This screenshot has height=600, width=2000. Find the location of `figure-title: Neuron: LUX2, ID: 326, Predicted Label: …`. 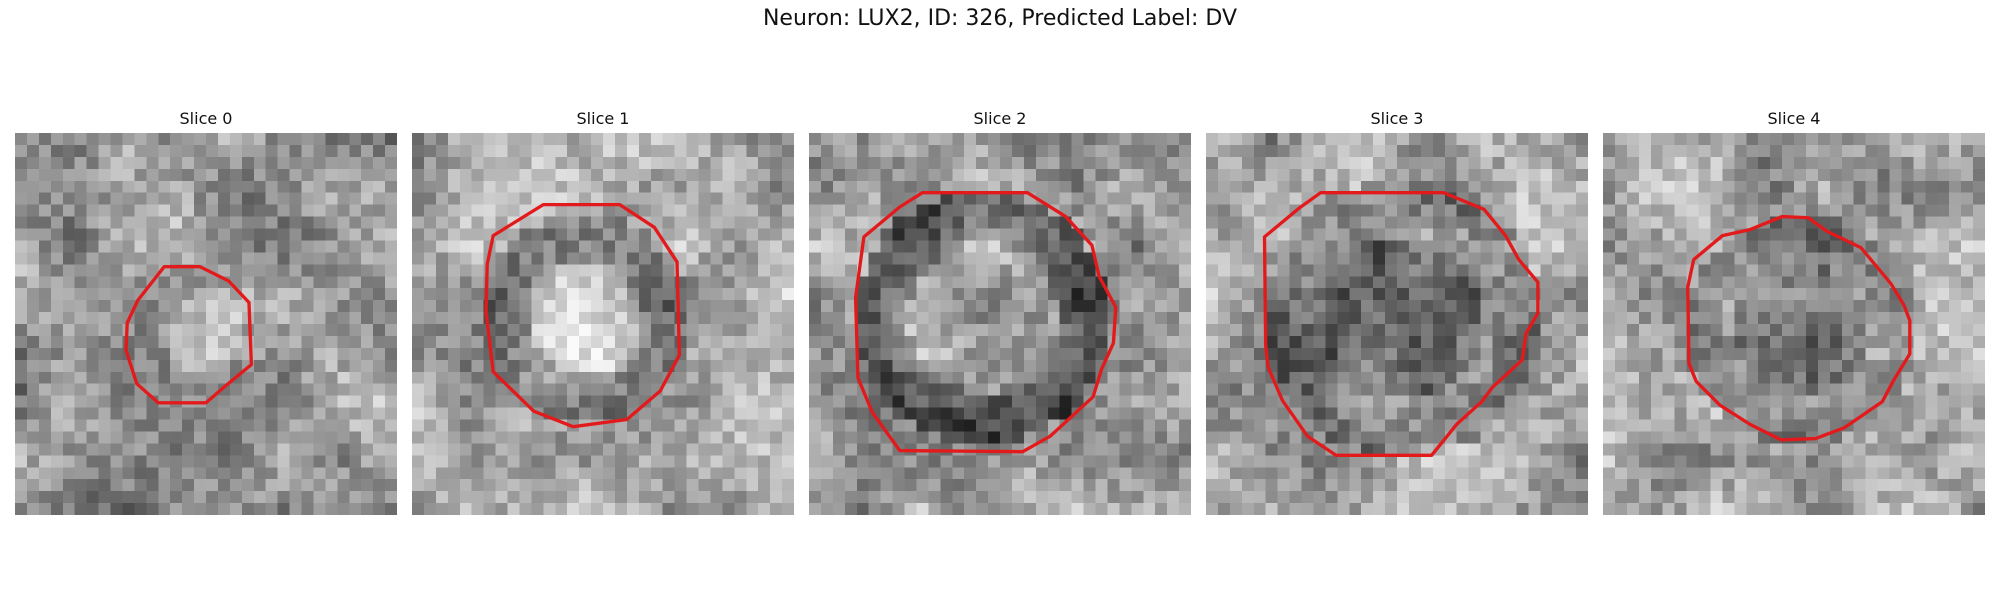

figure-title: Neuron: LUX2, ID: 326, Predicted Label: … is located at coordinates (1000, 18).